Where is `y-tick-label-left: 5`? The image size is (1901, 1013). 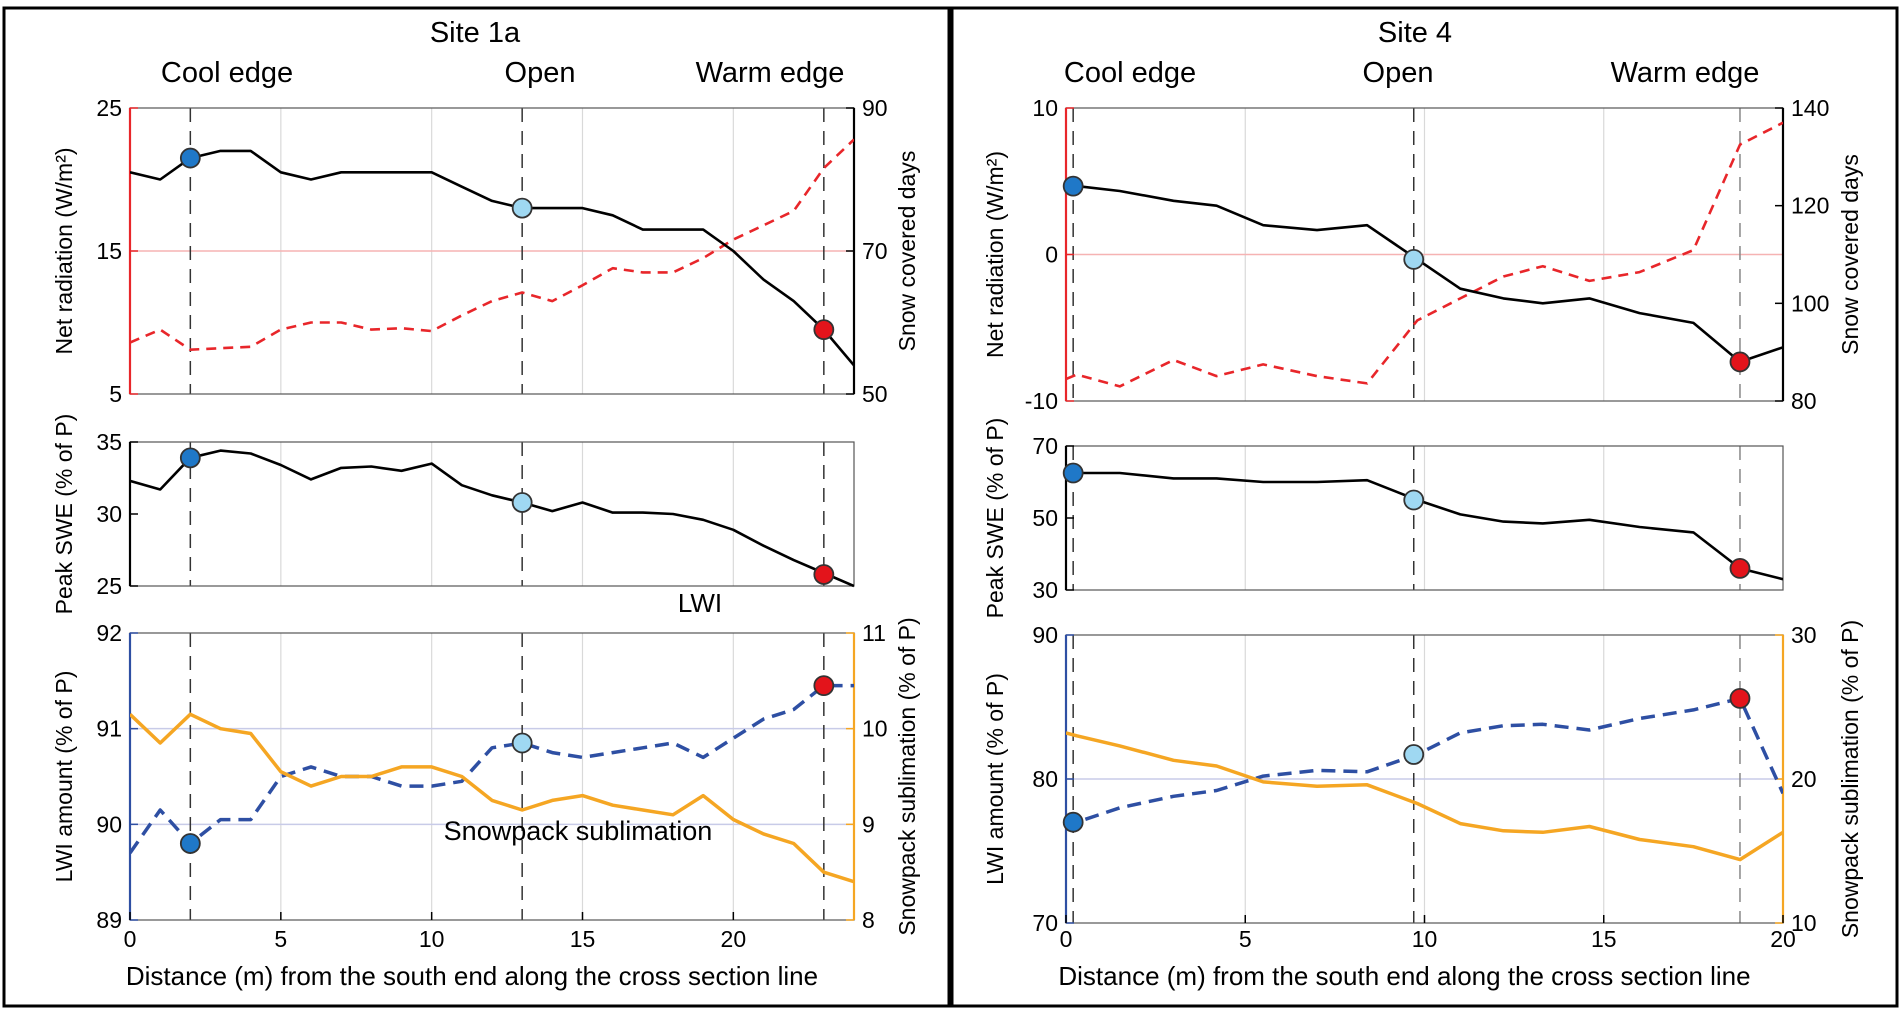 y-tick-label-left: 5 is located at coordinates (115, 394).